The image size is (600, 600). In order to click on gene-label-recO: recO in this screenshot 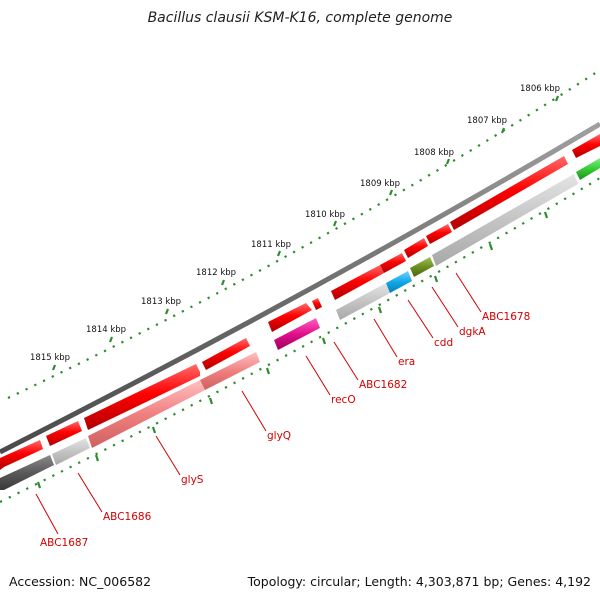, I will do `click(343, 400)`.